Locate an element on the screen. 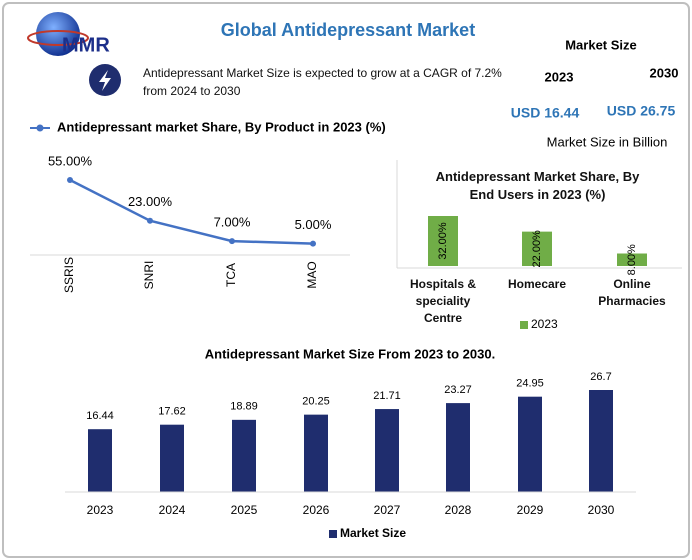 The width and height of the screenshot is (692, 560). x-tick-label: 2028 is located at coordinates (458, 510).